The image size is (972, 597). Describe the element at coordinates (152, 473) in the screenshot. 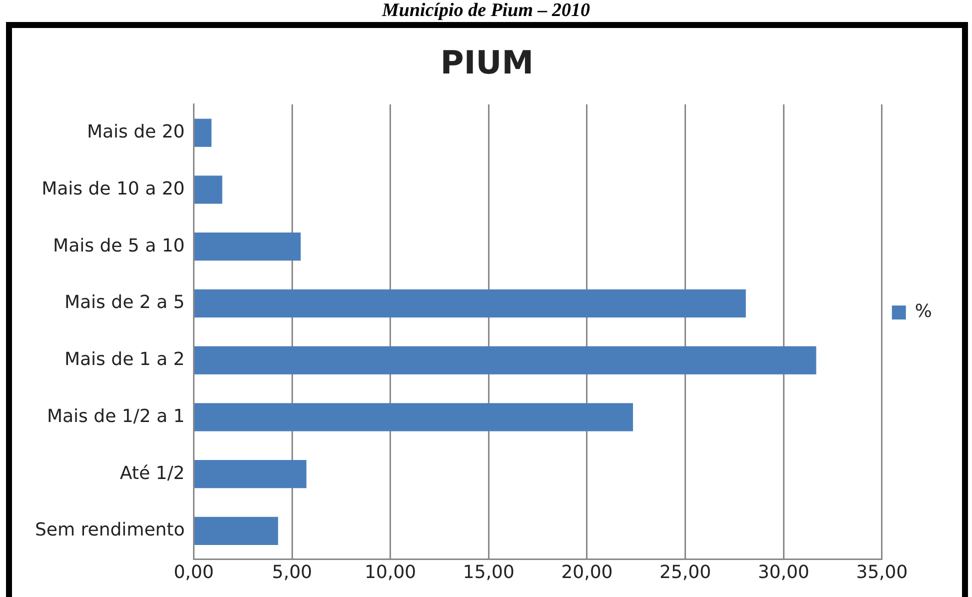

I see `y-tick-label: Até 1/2` at that location.